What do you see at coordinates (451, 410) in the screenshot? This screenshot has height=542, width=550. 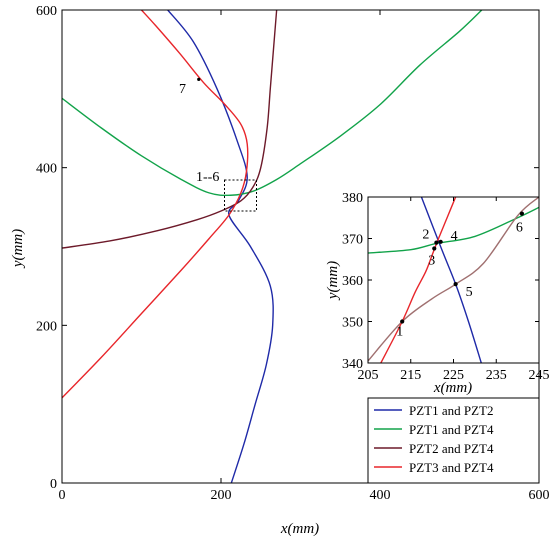 I see `legend-label-pzt1-pzt2: PZT1 and PZT2` at bounding box center [451, 410].